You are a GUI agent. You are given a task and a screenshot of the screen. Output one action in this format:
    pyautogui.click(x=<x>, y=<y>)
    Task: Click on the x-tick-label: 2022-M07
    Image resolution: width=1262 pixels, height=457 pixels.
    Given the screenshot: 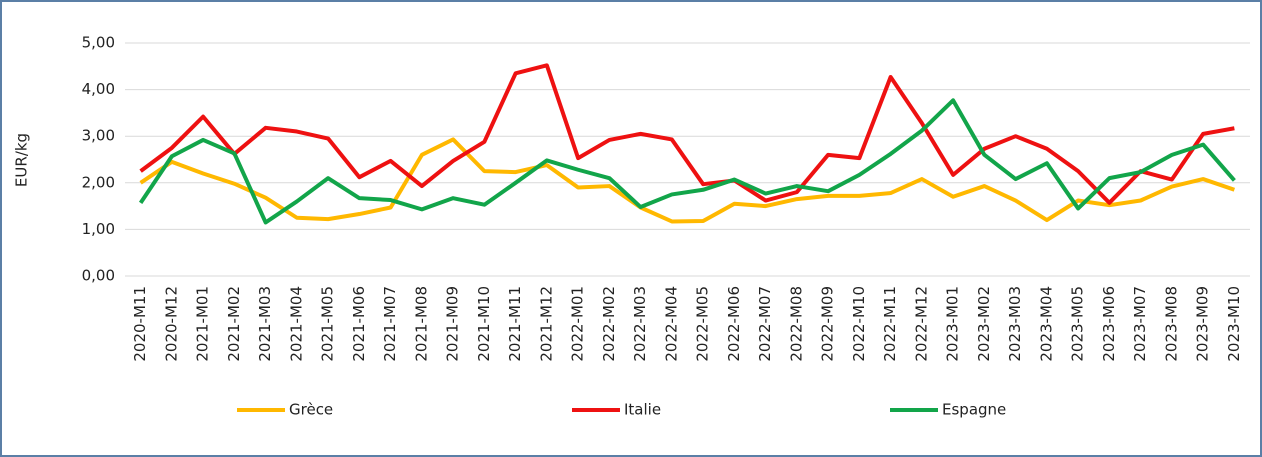 What is the action you would take?
    pyautogui.click(x=765, y=324)
    